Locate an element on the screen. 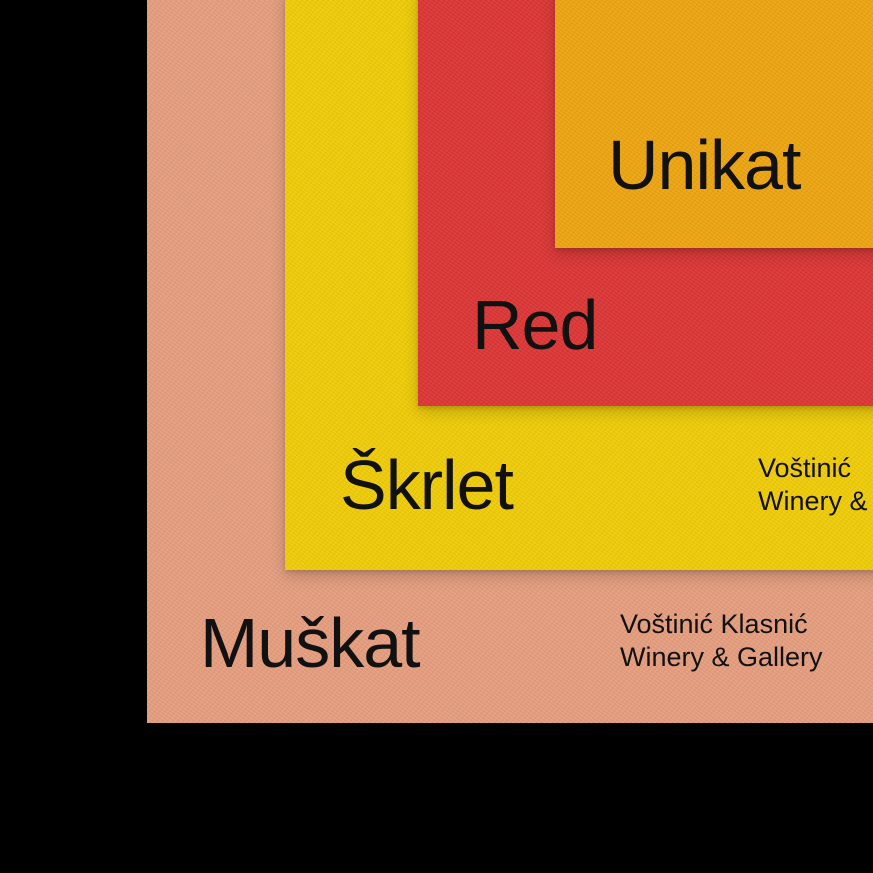 The height and width of the screenshot is (873, 873). muskat-maker-line-2: Winery & Gallery is located at coordinates (721, 657).